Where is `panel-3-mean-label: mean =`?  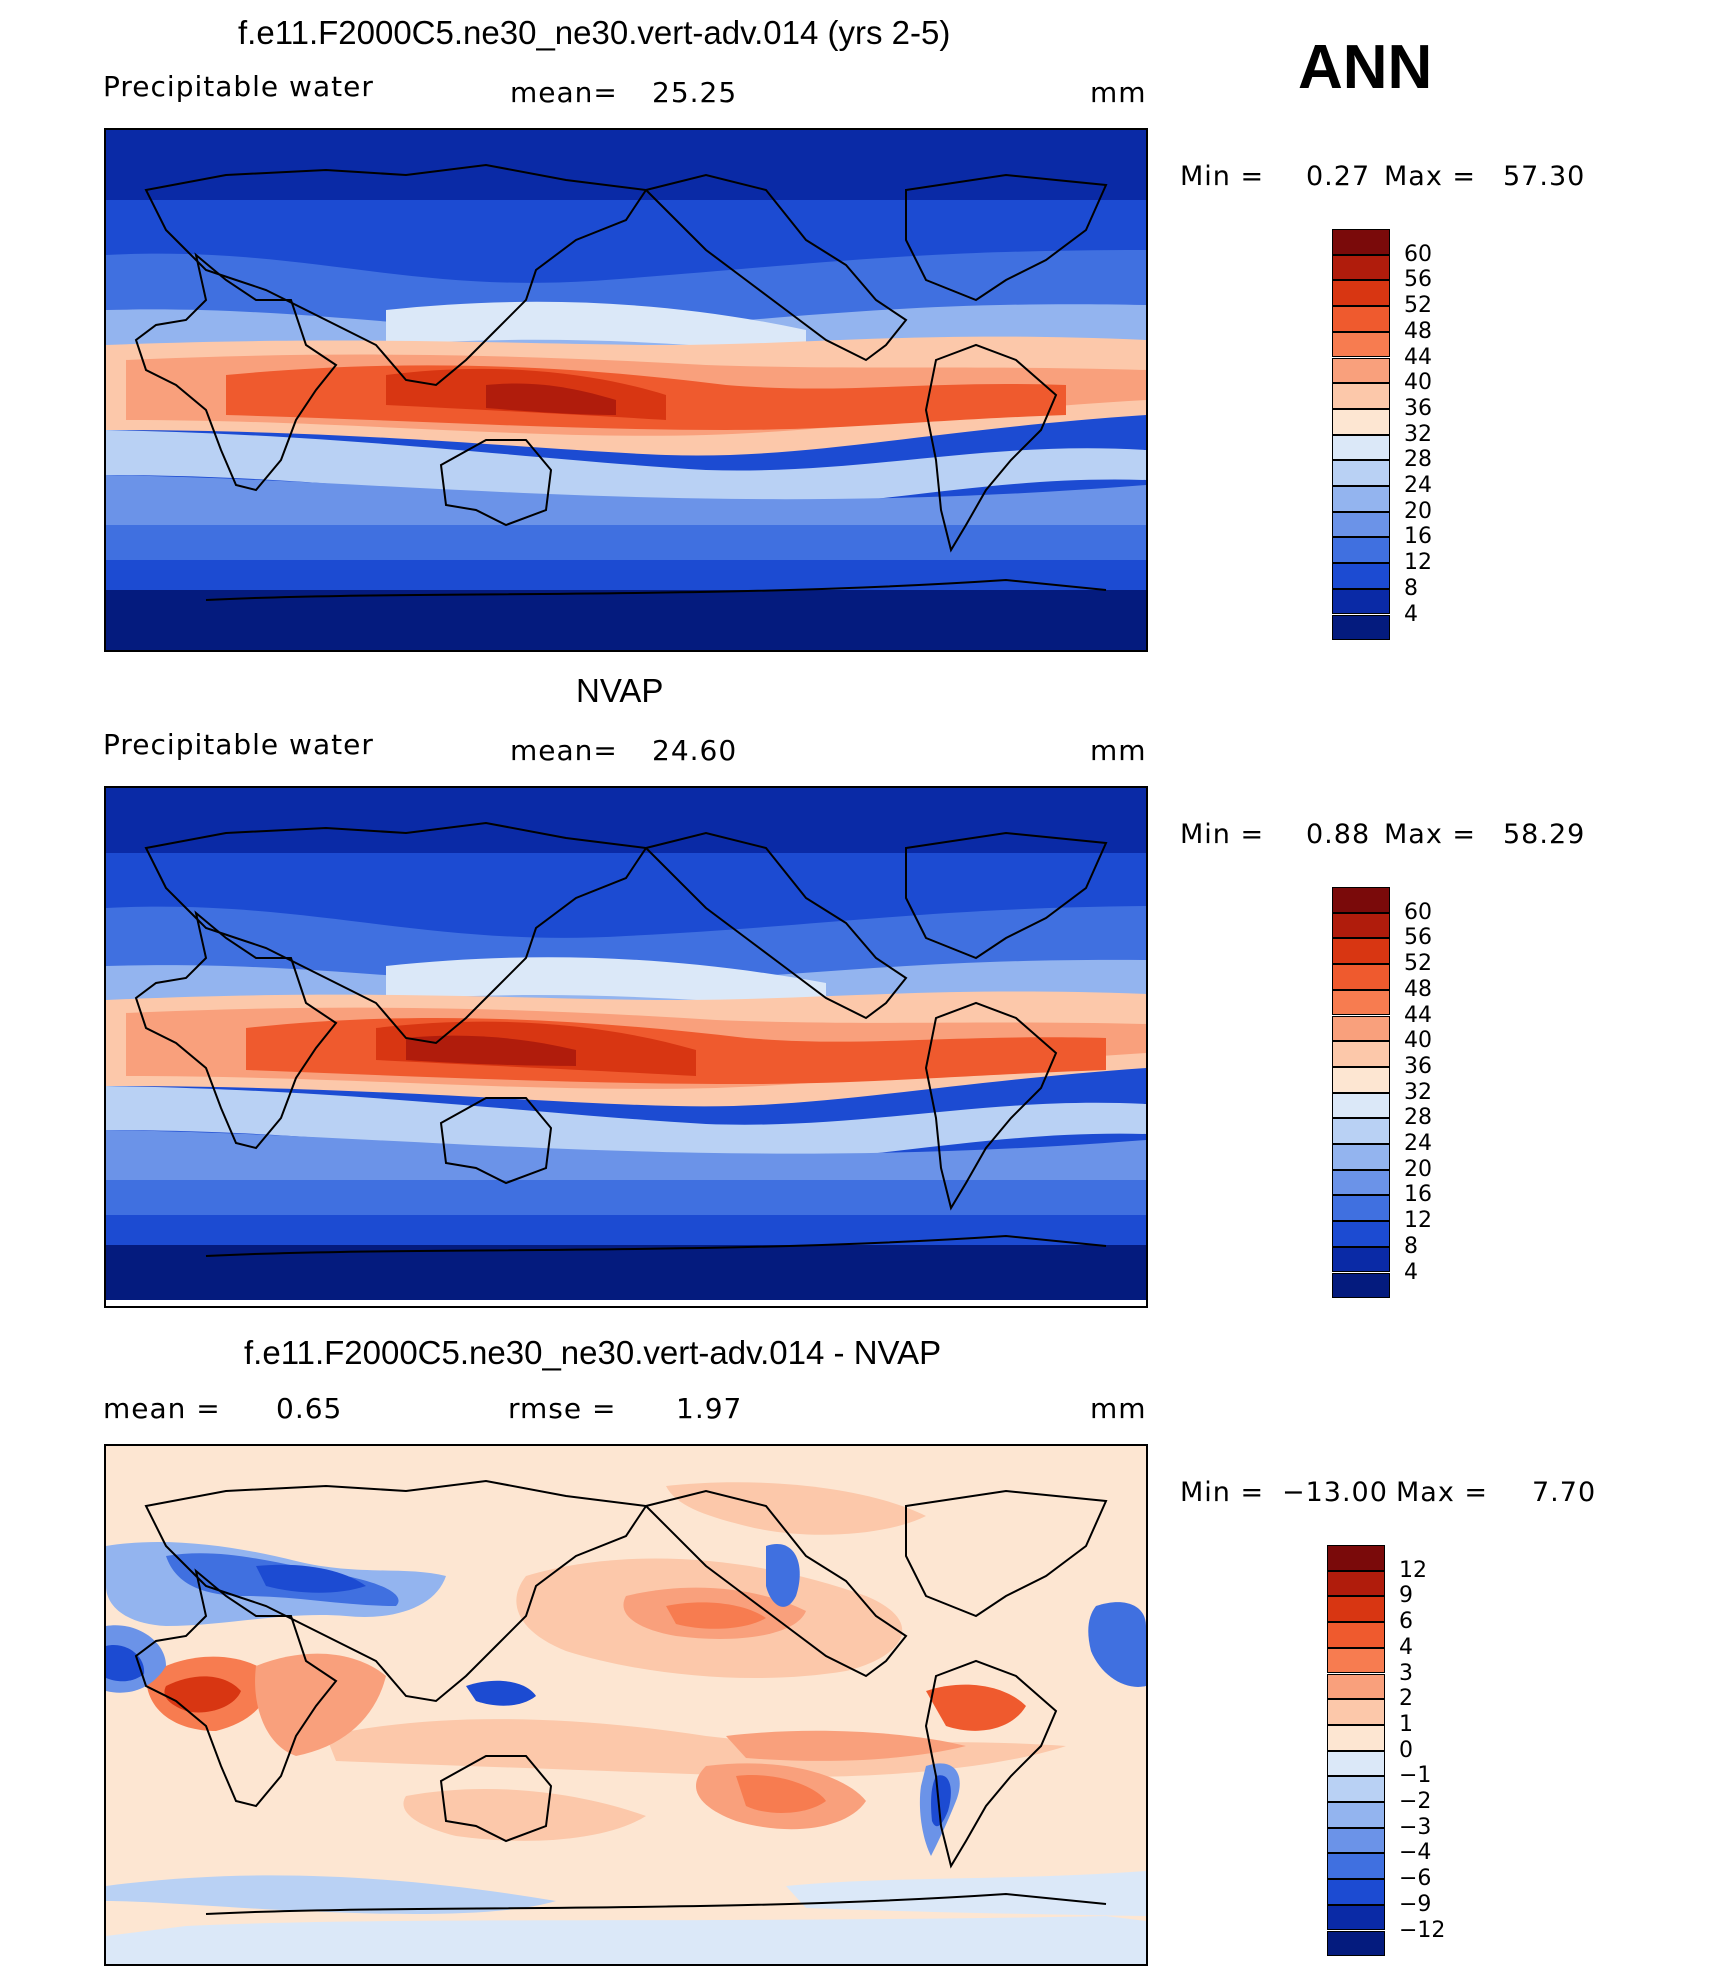 panel-3-mean-label: mean = is located at coordinates (162, 1408).